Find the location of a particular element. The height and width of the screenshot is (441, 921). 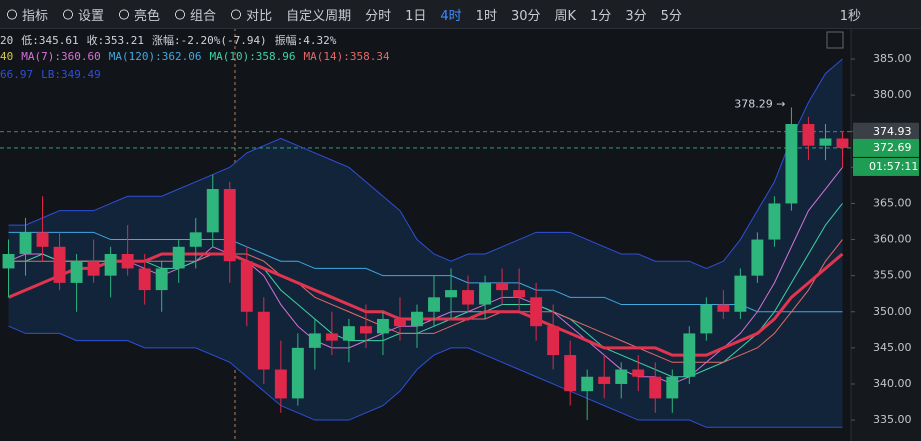

period-button: 30分 is located at coordinates (525, 16).